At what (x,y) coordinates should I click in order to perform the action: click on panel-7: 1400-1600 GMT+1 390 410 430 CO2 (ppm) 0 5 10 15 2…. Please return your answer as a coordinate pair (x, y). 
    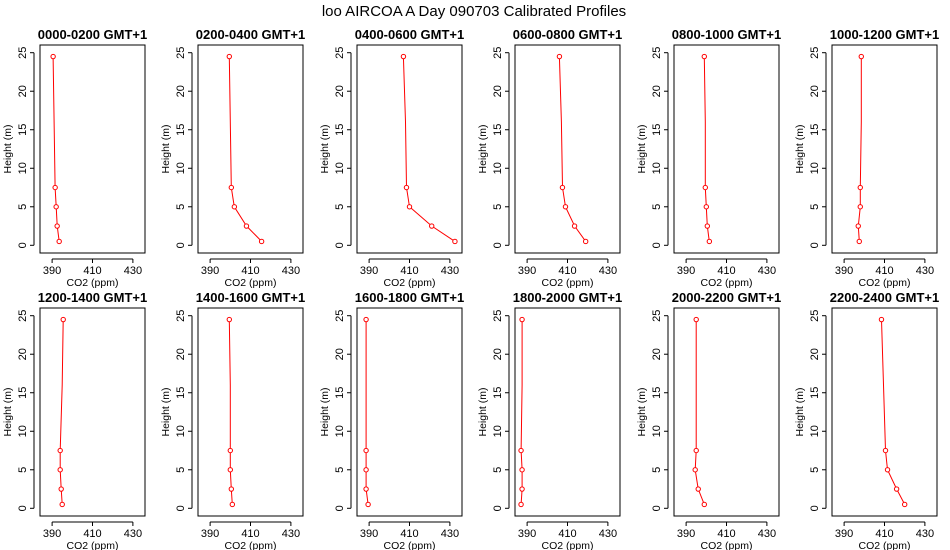
    Looking at the image, I should click on (232, 420).